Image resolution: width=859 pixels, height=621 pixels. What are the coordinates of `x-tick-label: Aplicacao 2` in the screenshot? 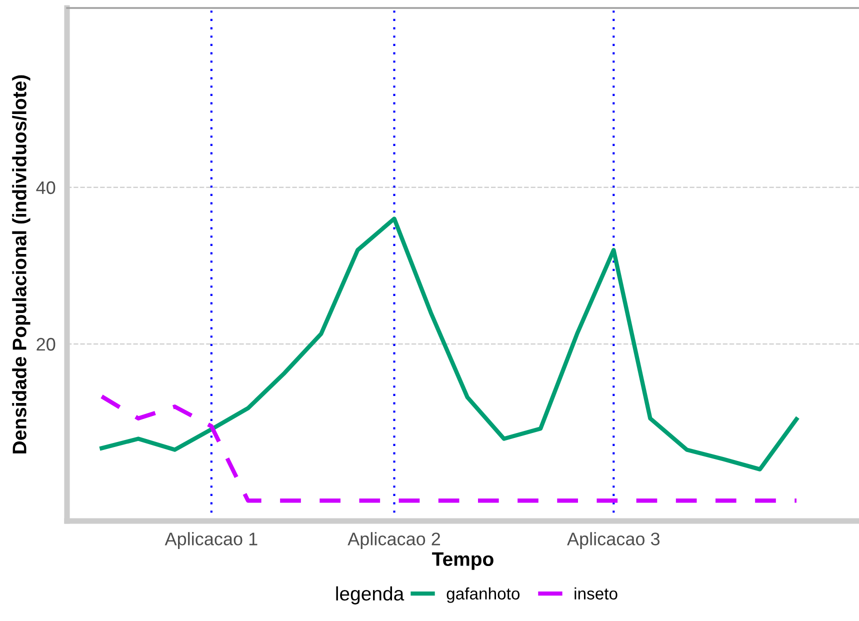 It's located at (394, 540).